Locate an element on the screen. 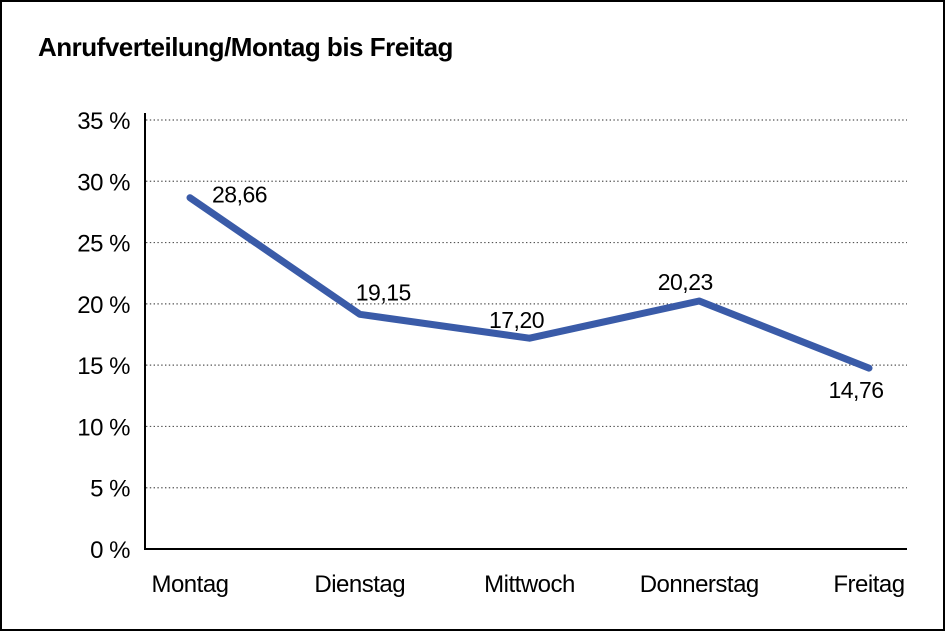  x-category-label: Donnerstag is located at coordinates (699, 584).